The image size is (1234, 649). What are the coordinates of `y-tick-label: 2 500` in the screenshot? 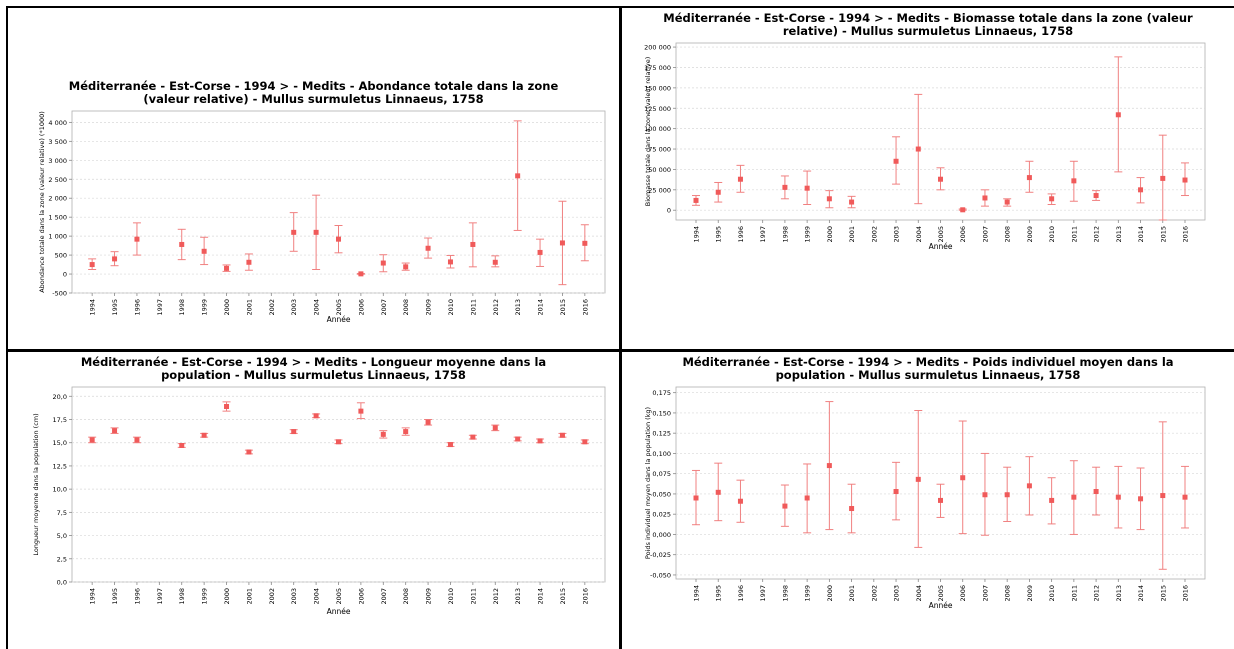 It's located at (57, 180).